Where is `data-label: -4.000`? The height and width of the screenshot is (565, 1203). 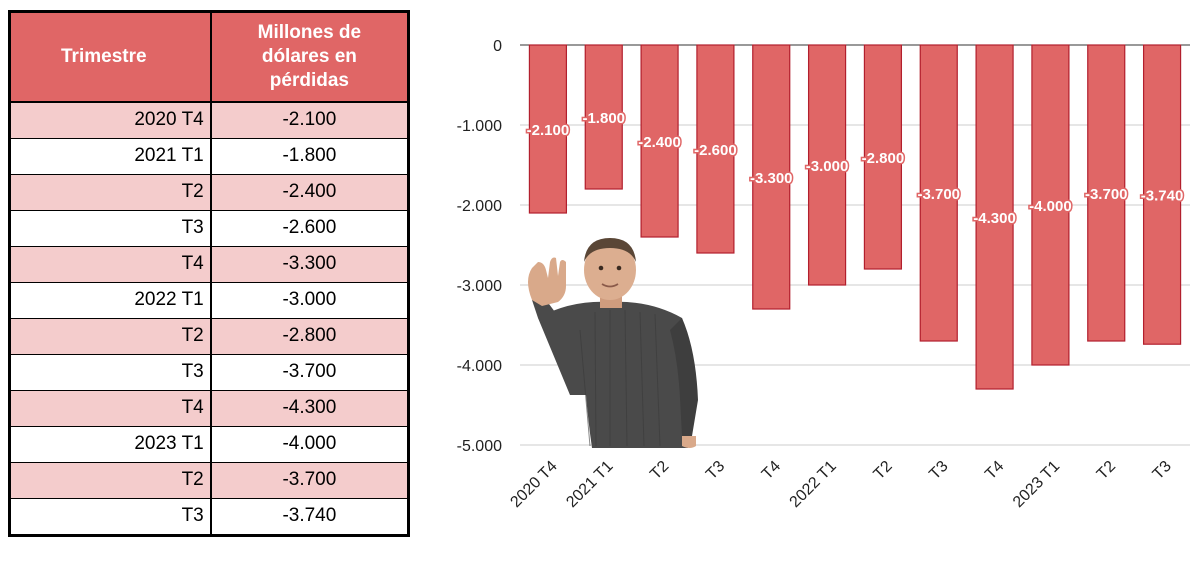
data-label: -4.000 is located at coordinates (1050, 206).